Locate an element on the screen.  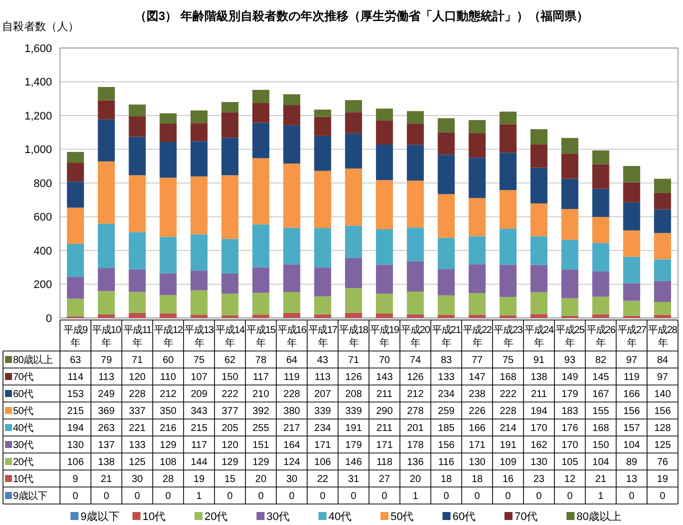
x-tick-label: 平成24年 is located at coordinates (539, 336).